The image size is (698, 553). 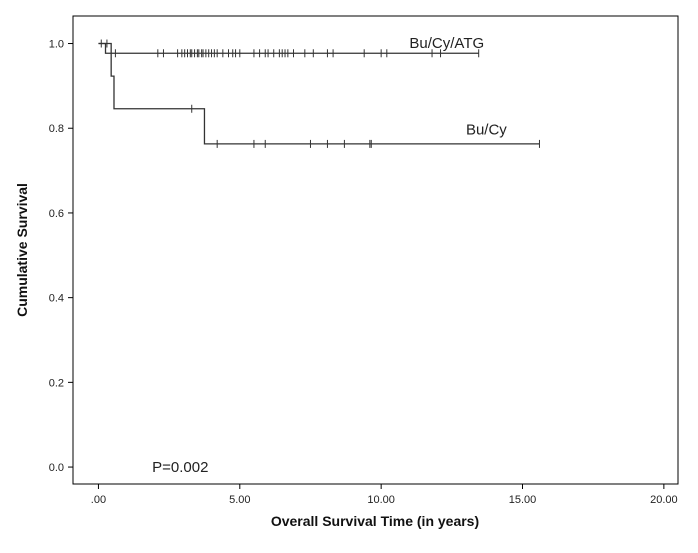 What do you see at coordinates (180, 467) in the screenshot?
I see `p-value-annotation: P=0.002` at bounding box center [180, 467].